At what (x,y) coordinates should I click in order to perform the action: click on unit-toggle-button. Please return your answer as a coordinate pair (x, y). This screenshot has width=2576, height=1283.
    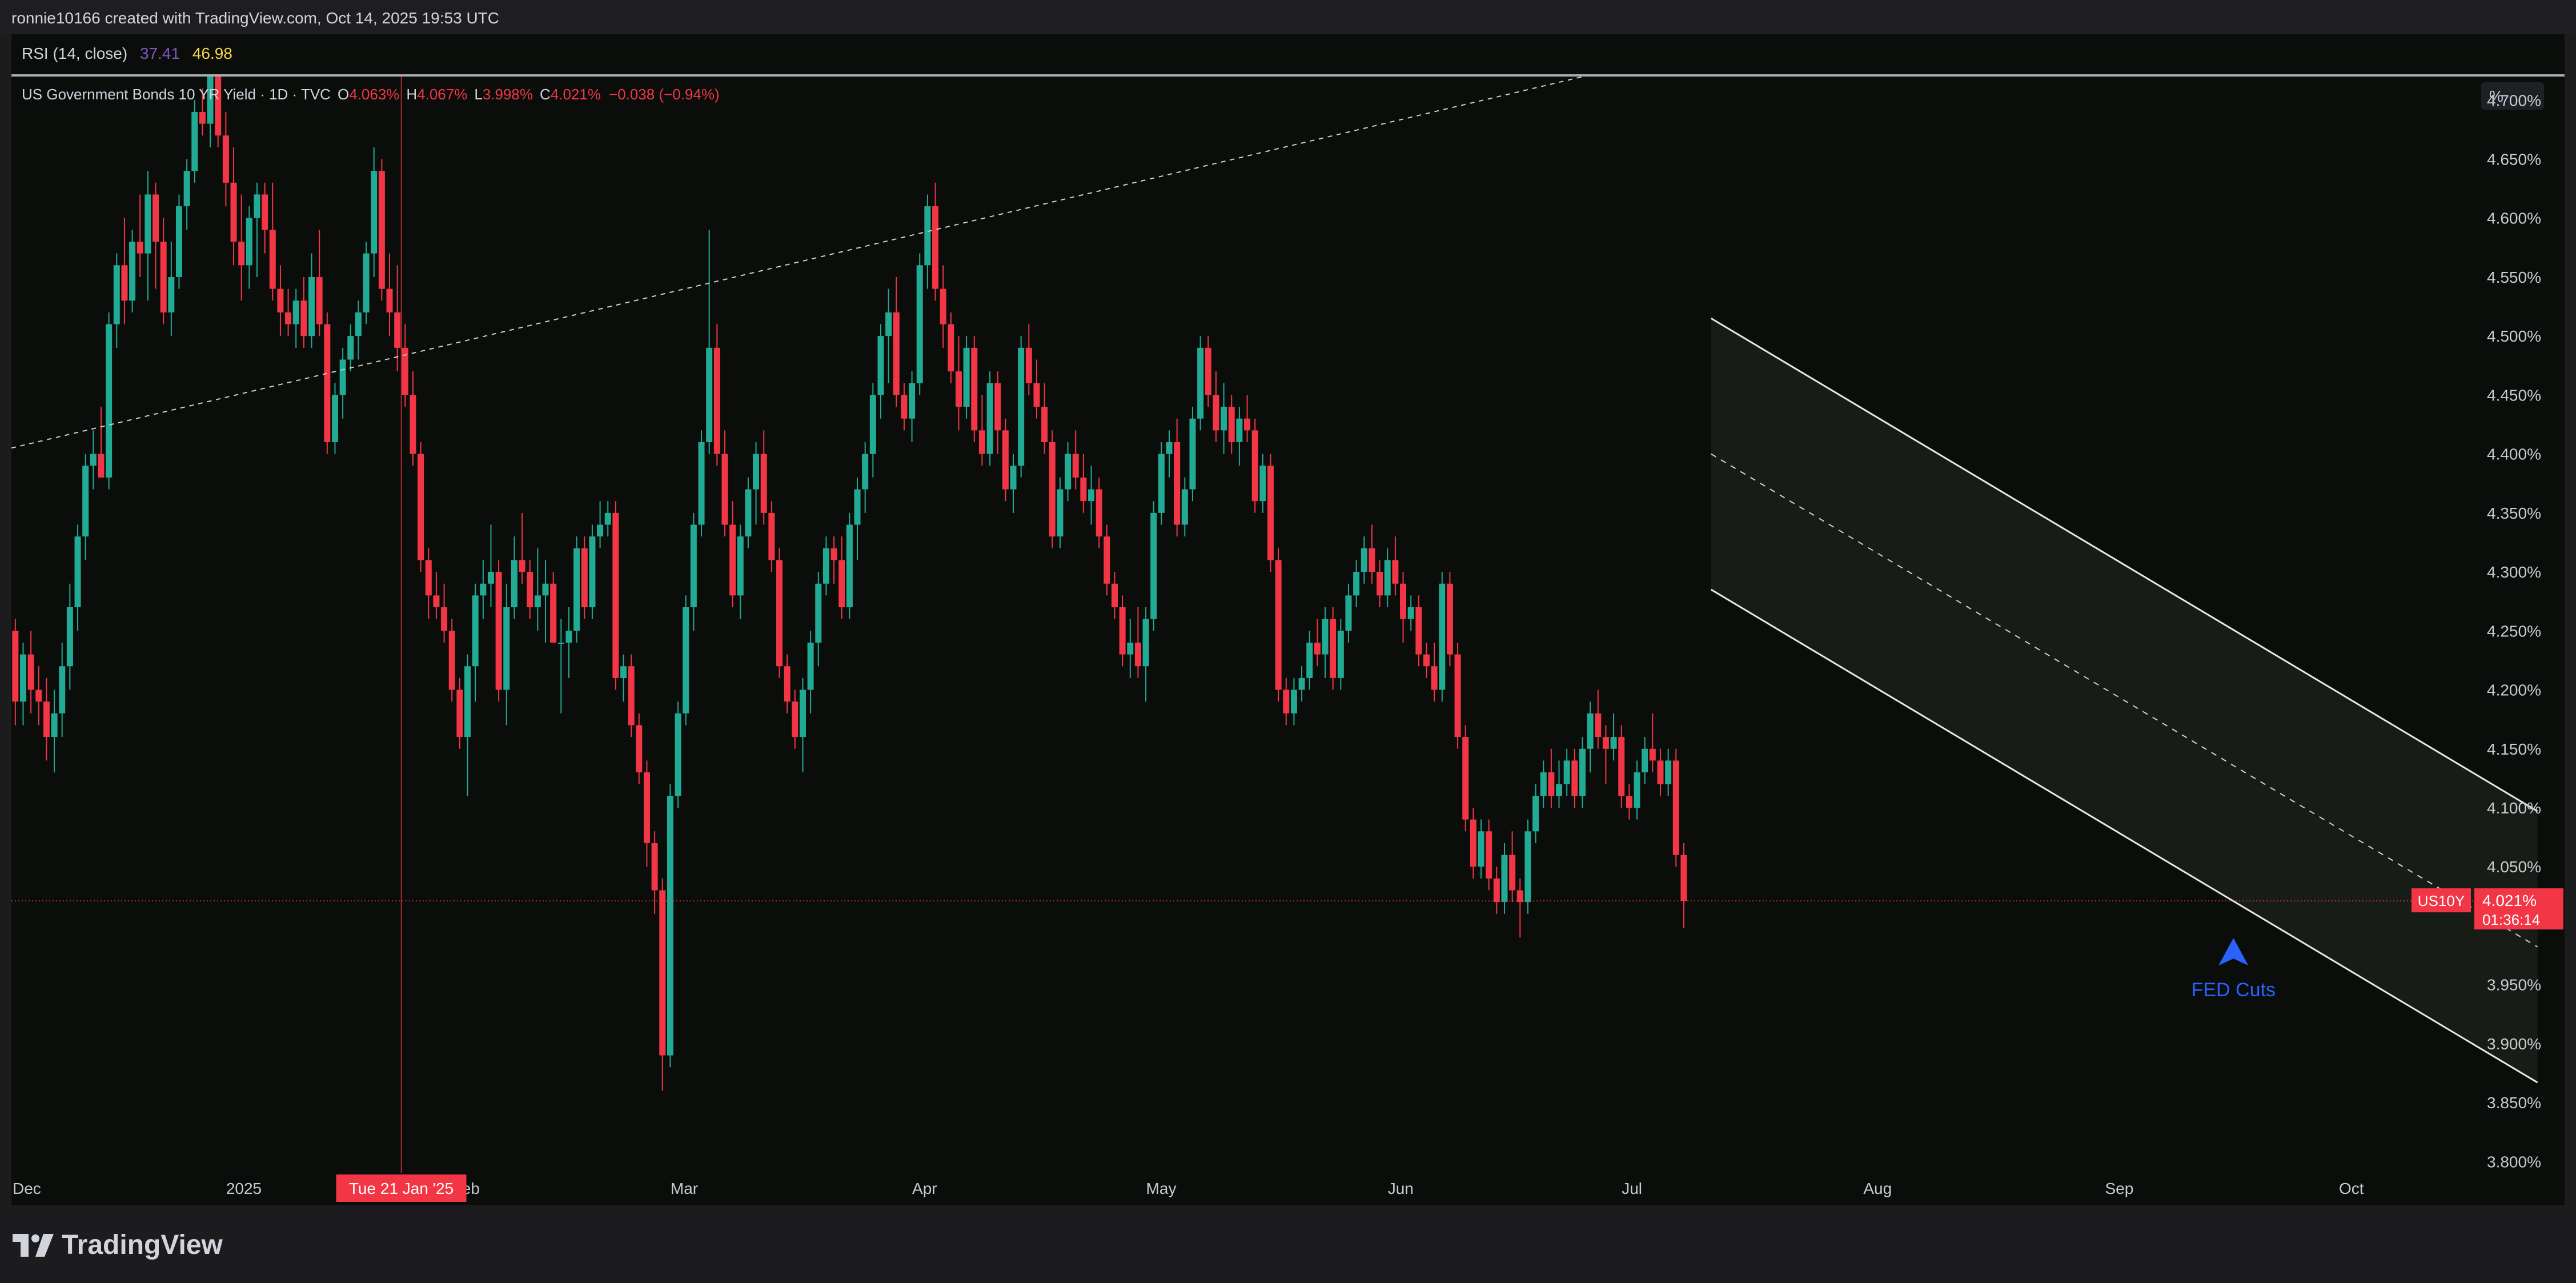
    Looking at the image, I should click on (2512, 96).